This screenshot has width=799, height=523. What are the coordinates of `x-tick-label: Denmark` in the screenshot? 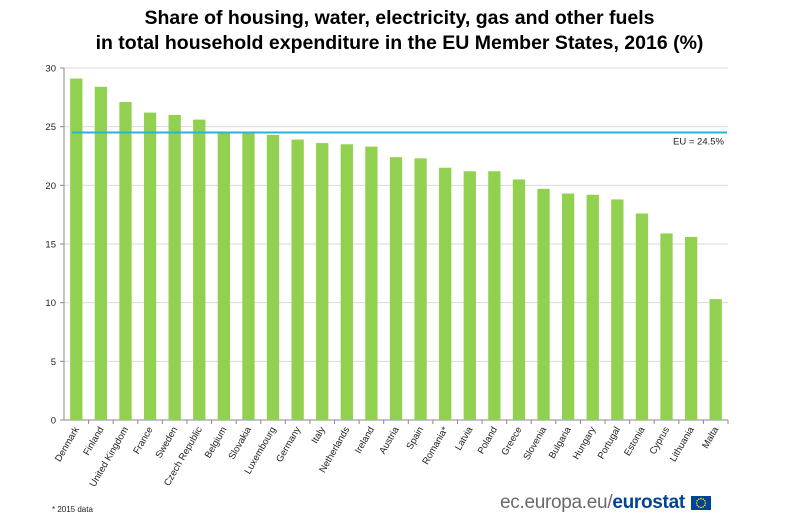 It's located at (67, 444).